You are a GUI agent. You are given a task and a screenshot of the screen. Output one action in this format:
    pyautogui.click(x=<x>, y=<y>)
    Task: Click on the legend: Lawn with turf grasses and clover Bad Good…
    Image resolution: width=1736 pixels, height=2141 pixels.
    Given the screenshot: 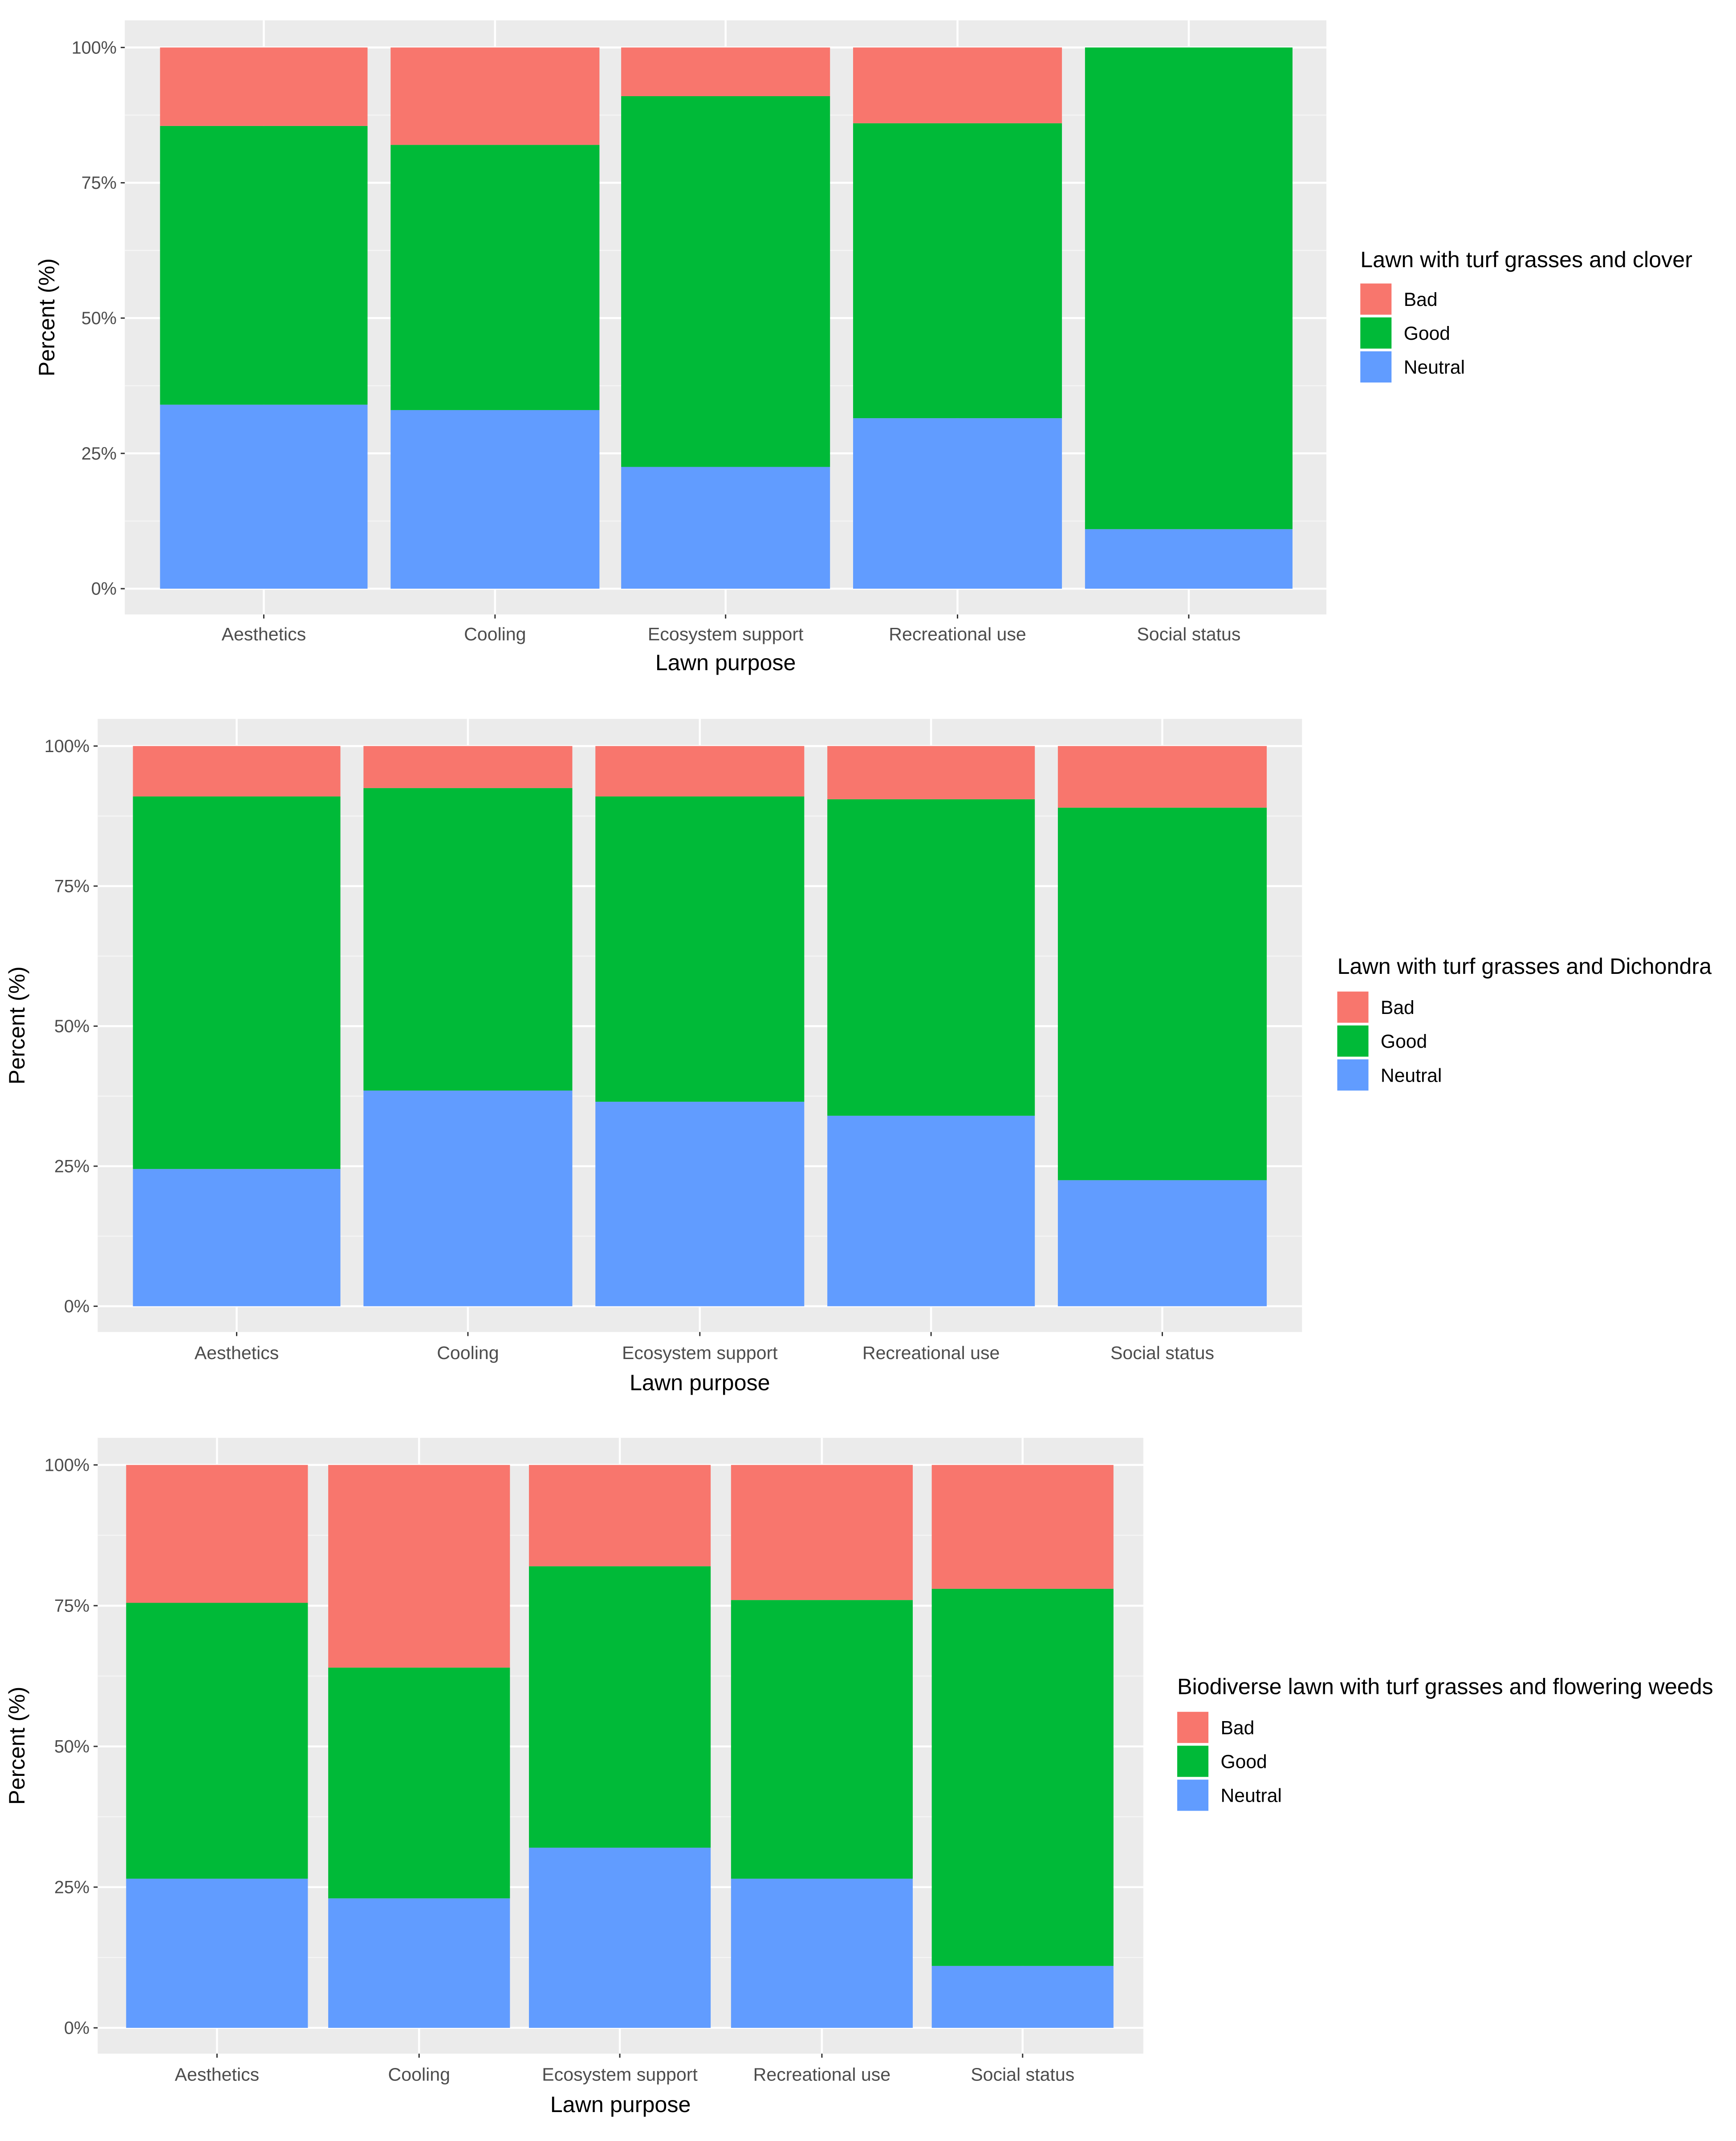 What is the action you would take?
    pyautogui.click(x=1526, y=315)
    